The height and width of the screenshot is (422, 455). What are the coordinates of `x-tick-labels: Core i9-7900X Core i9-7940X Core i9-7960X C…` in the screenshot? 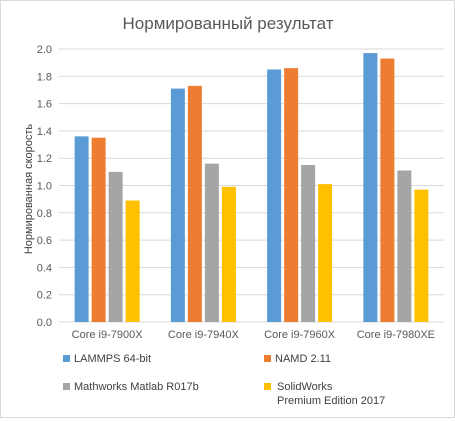 It's located at (253, 335).